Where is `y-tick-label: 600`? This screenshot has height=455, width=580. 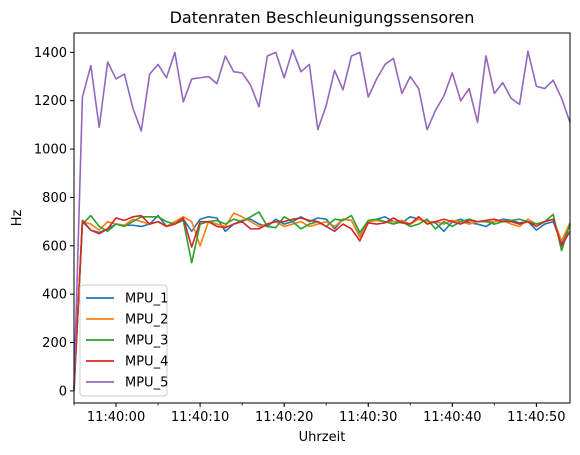 y-tick-label: 600 is located at coordinates (54, 246).